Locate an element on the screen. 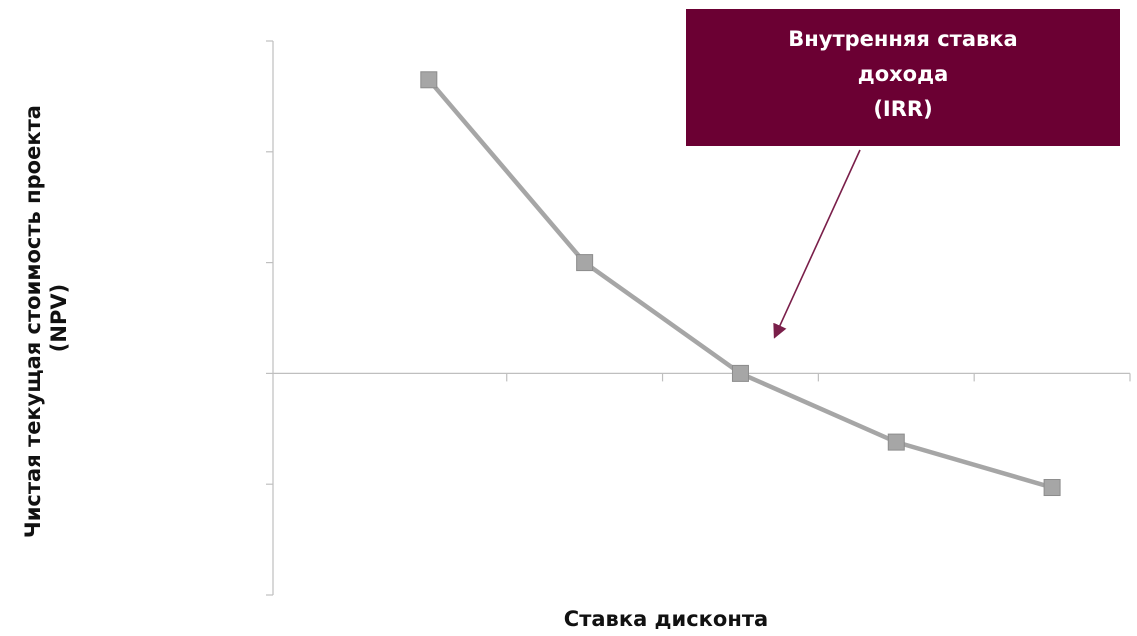 The width and height of the screenshot is (1137, 636). irr-callout-line-3: (IRR) is located at coordinates (902, 109).